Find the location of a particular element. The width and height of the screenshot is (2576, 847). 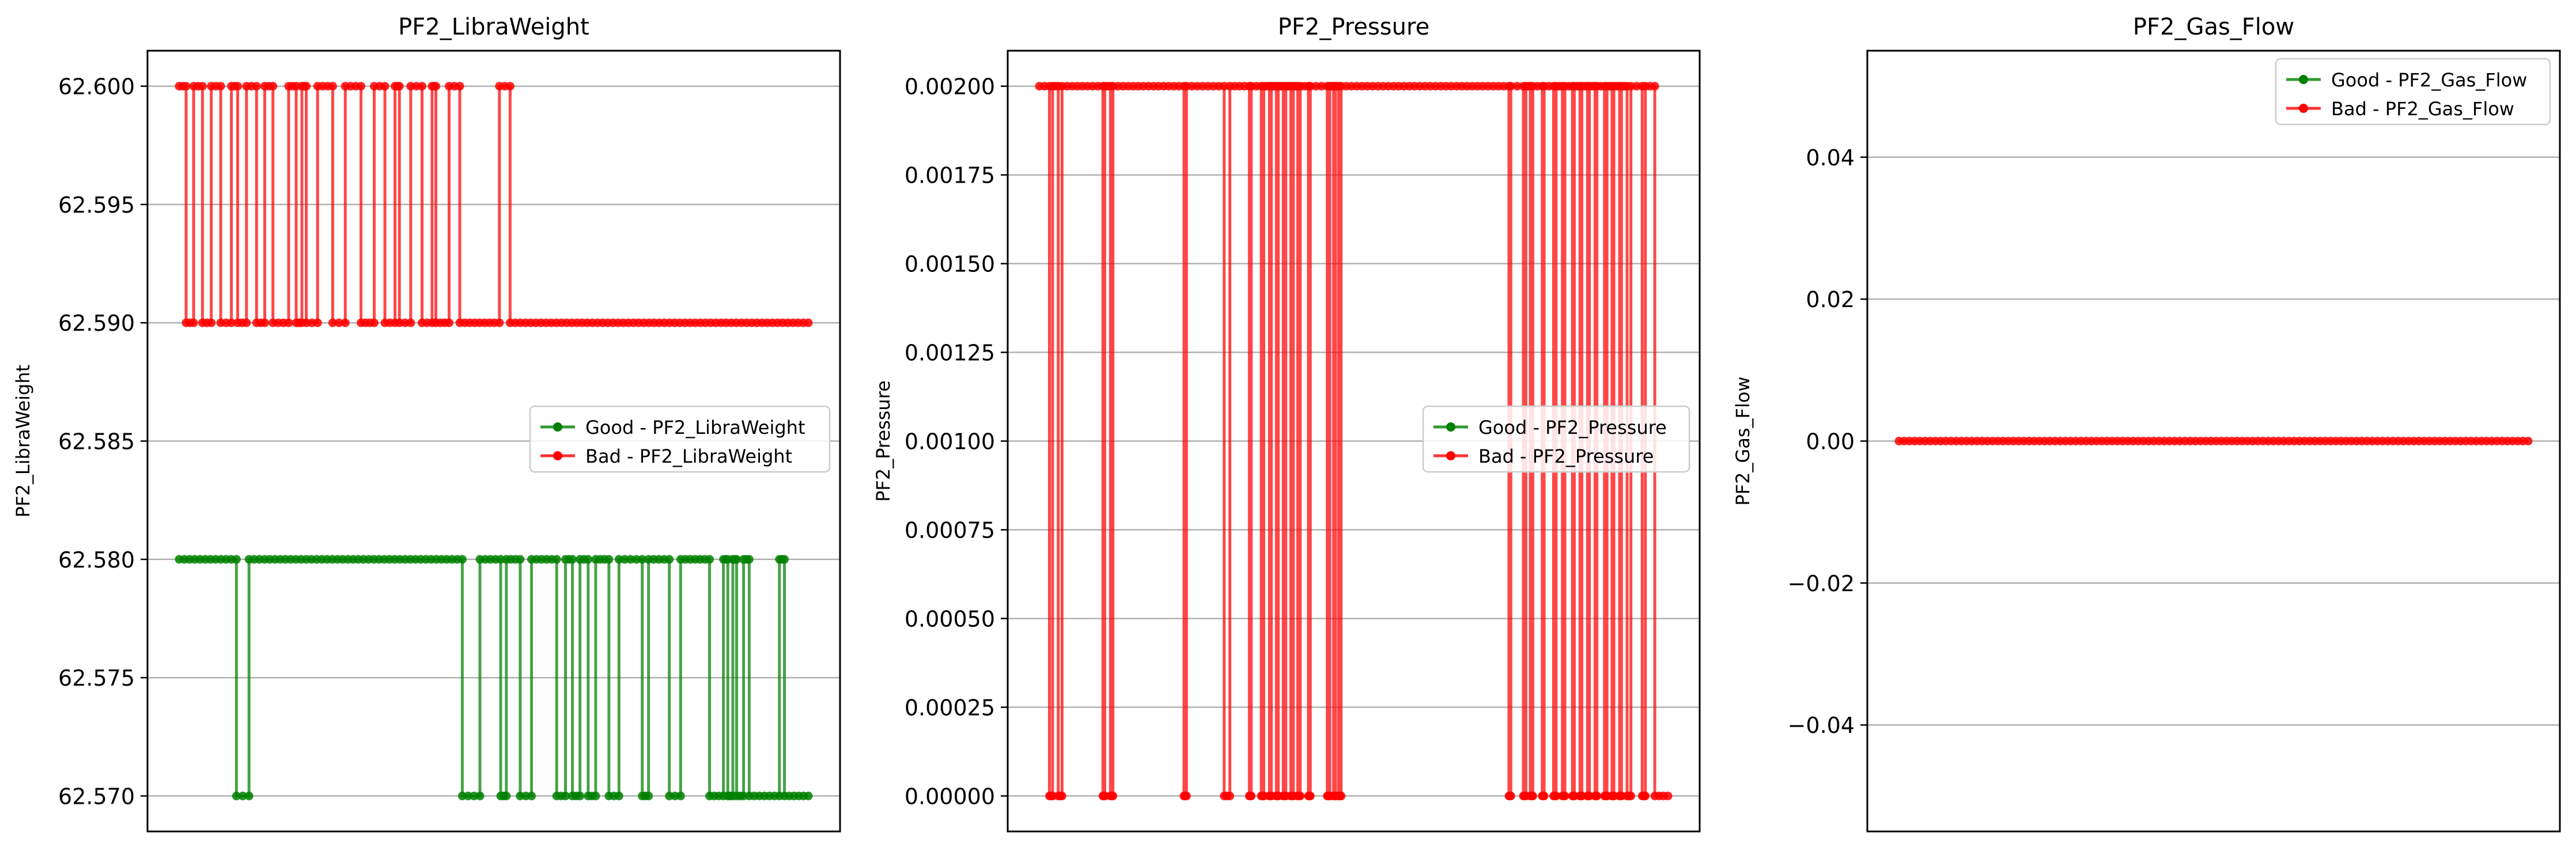

y-tick-label: 0.00075 is located at coordinates (950, 530).